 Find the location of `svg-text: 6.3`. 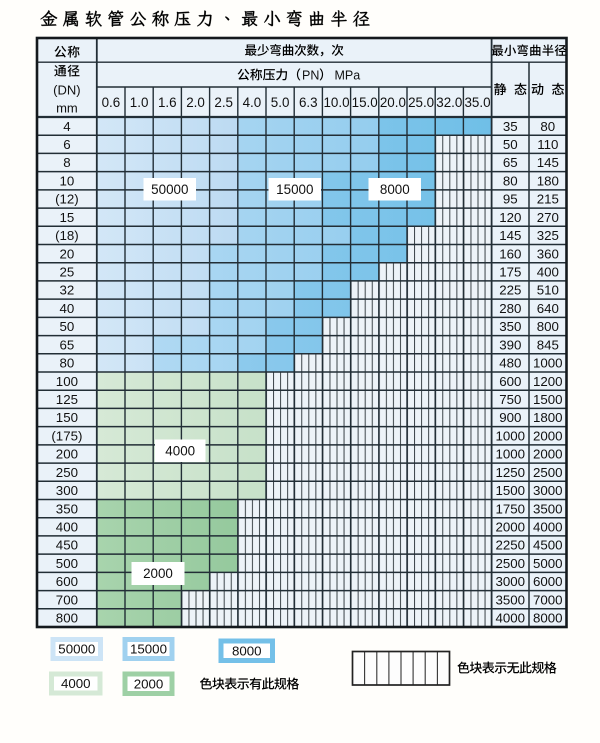

svg-text: 6.3 is located at coordinates (308, 102).